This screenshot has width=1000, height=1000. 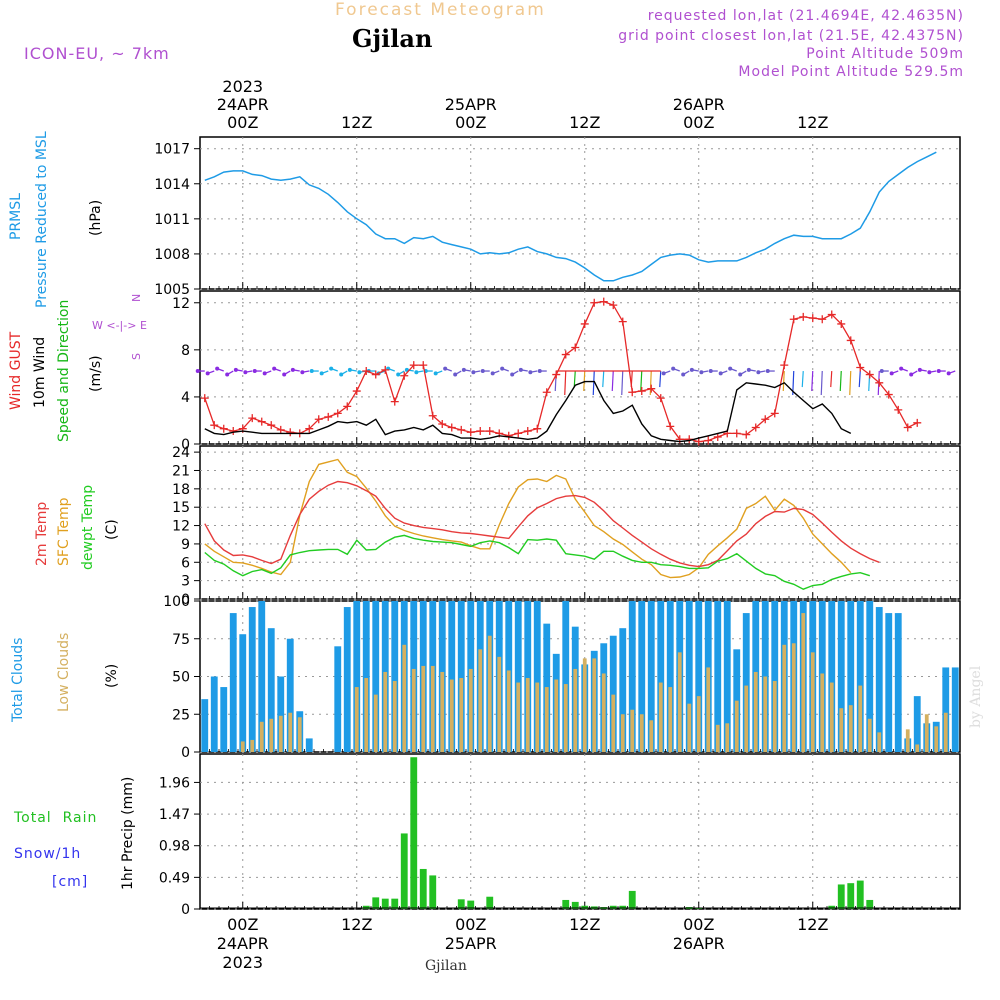 I want to click on model-altitude: Model Point Altitude 529.5m, so click(x=851, y=72).